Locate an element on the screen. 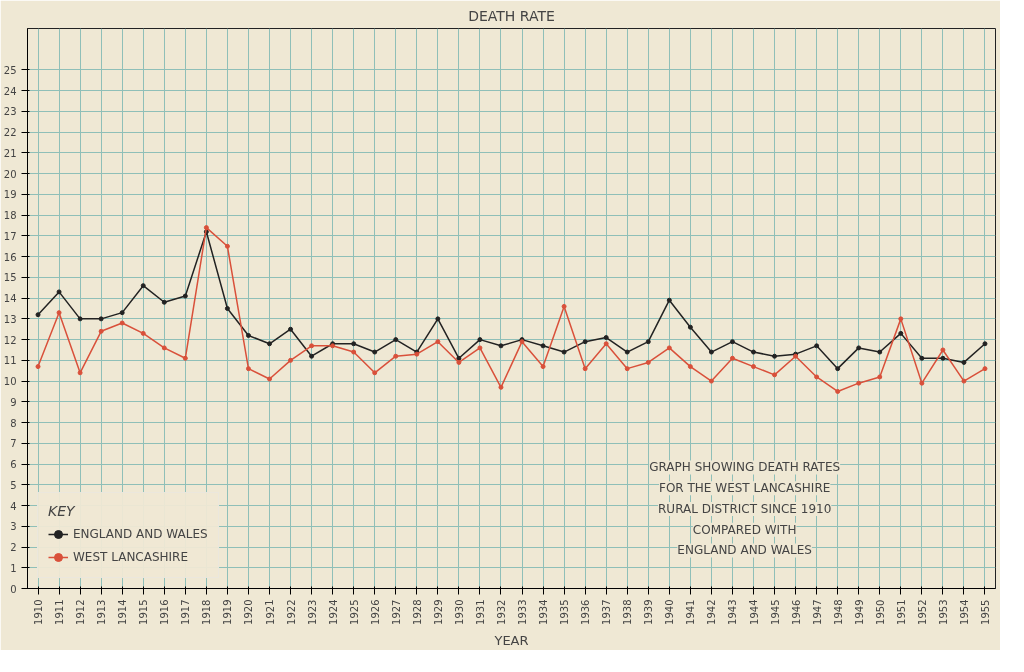 Image resolution: width=1024 pixels, height=672 pixels. x-tick-label: 1951 is located at coordinates (901, 612).